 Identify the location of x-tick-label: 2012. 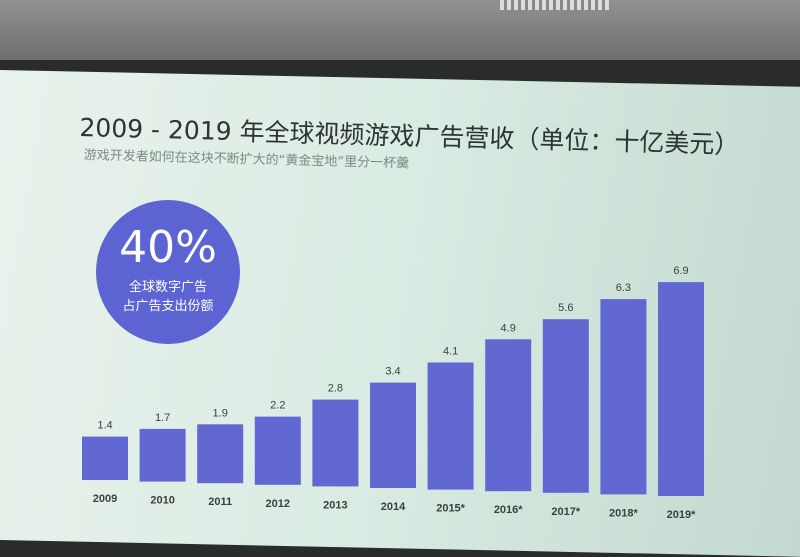
(278, 504).